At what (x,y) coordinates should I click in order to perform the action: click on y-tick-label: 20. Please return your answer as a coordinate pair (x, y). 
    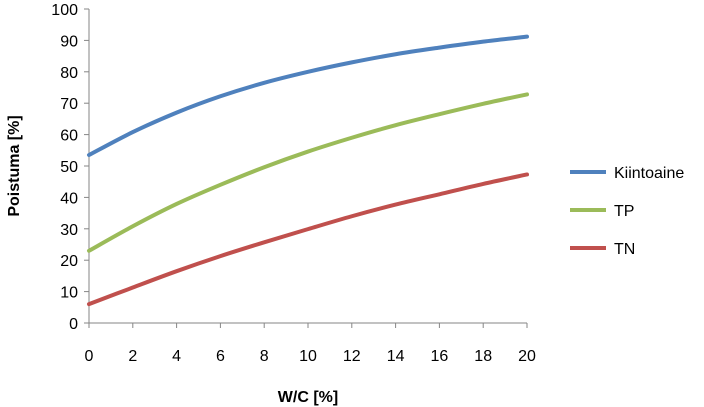
    Looking at the image, I should click on (69, 261).